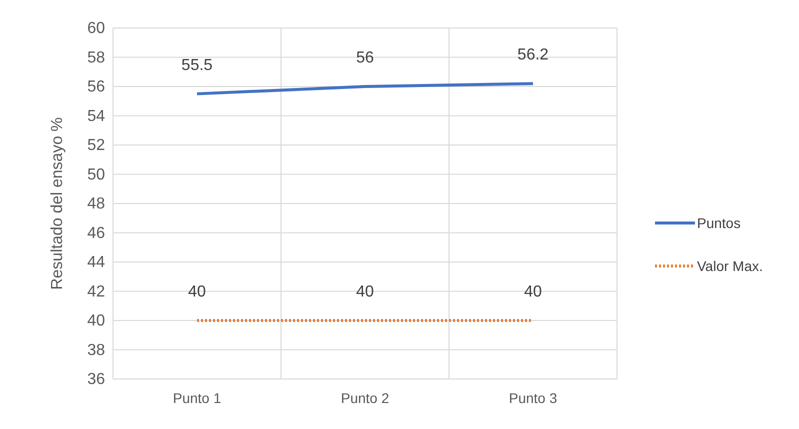 The image size is (799, 429). Describe the element at coordinates (96, 350) in the screenshot. I see `y-tick-label: 38` at that location.